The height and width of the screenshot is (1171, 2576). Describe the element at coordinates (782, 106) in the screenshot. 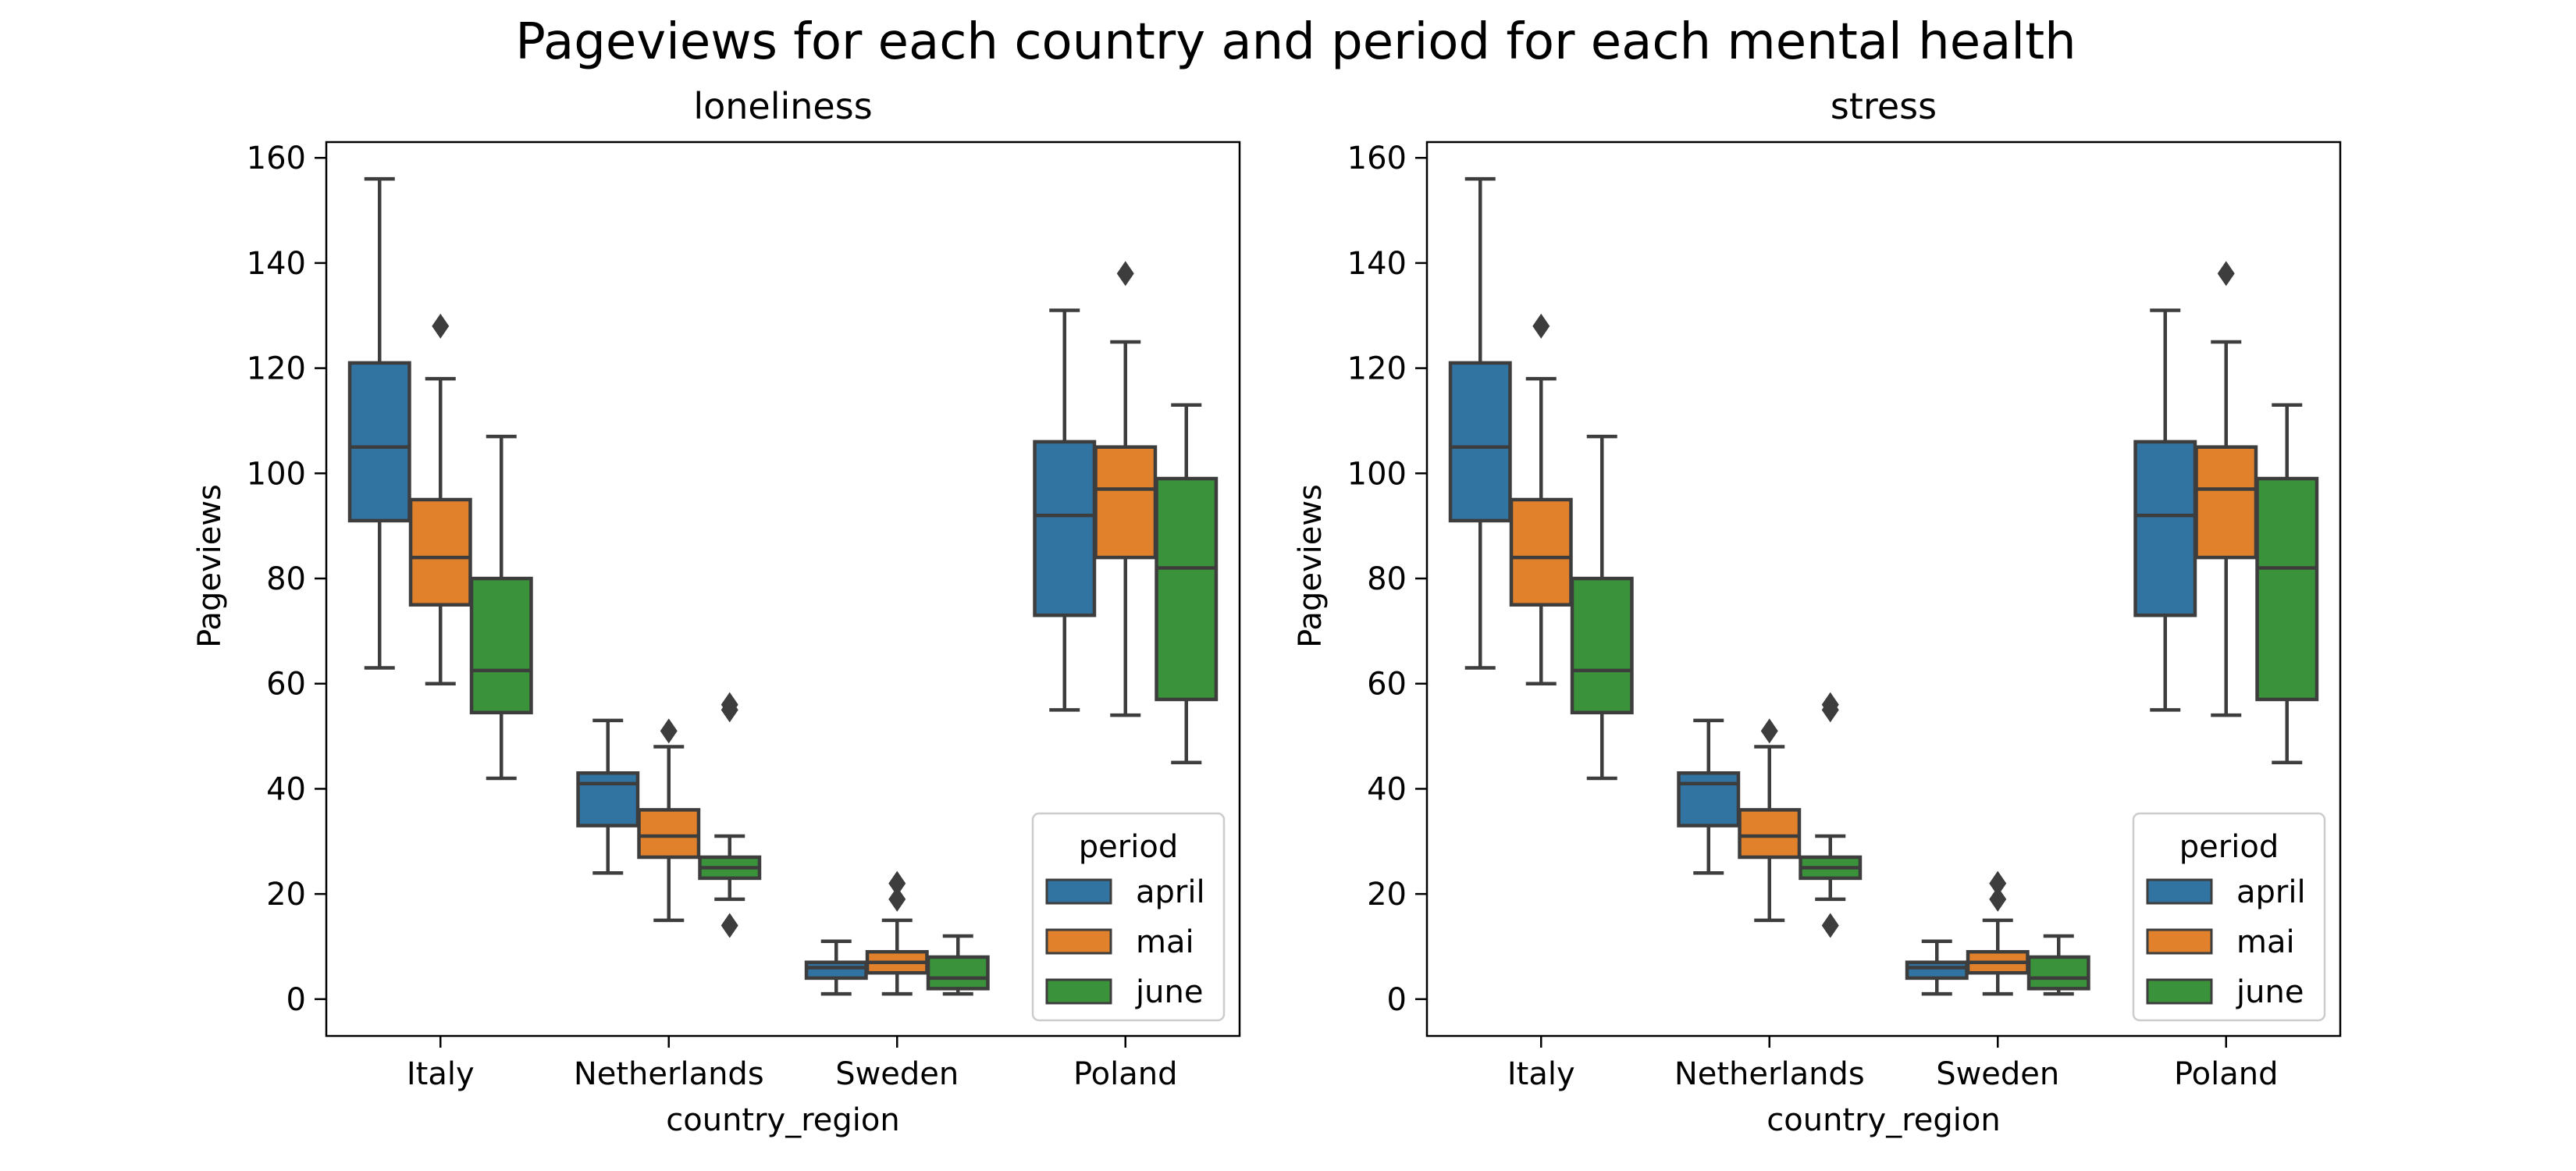

I see `subplot-title: loneliness` at that location.